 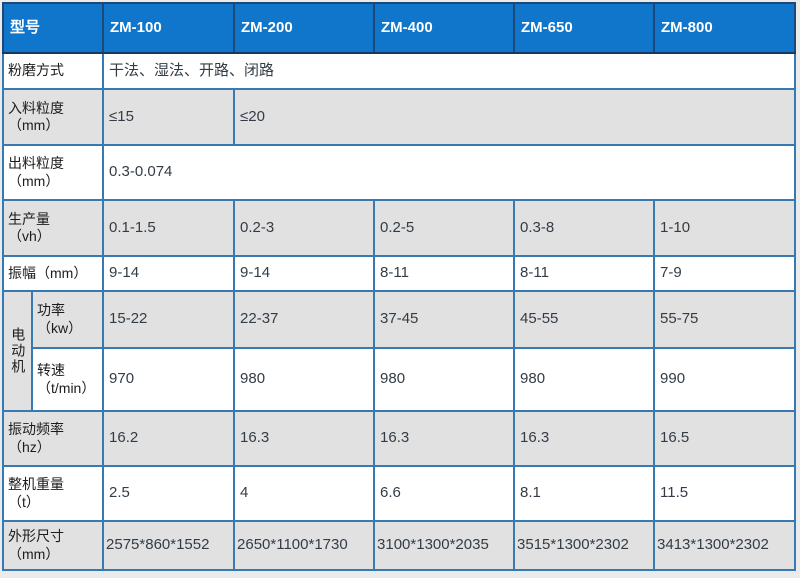 I want to click on table-row-capacity: 生产量 （vh） 0.1-1.5 0.2-3 0.2-5 0.3-8 1-10, so click(x=399, y=228).